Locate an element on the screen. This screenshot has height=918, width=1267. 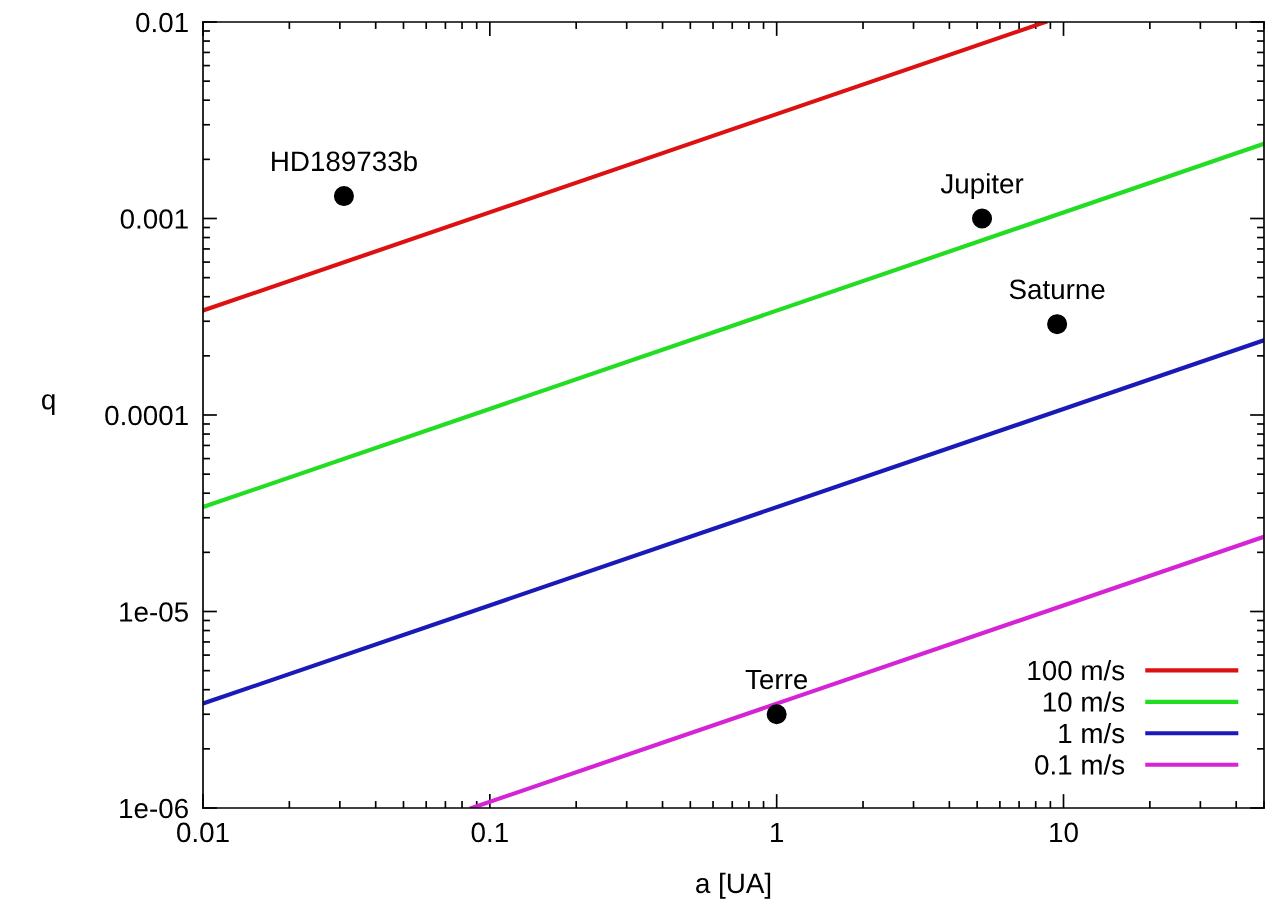
y-axis-title: q is located at coordinates (48, 404).